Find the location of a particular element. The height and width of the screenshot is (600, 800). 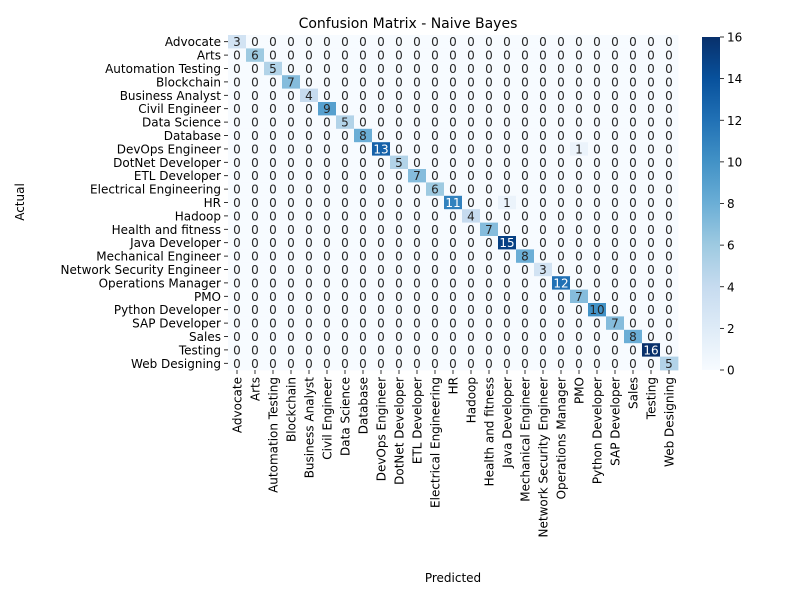

y-tick-label: Hadoop is located at coordinates (198, 216).